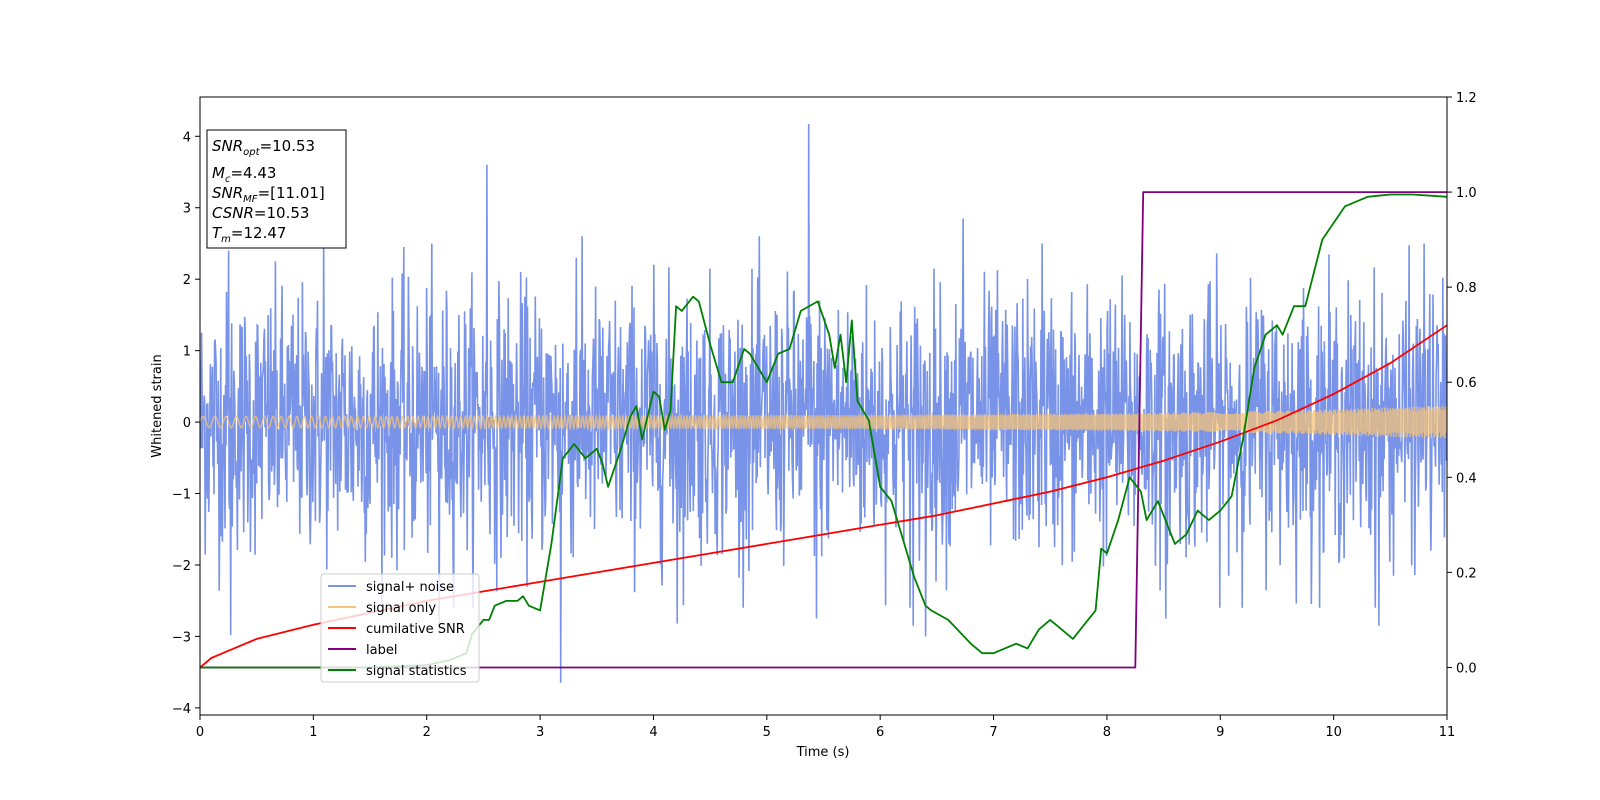 Image resolution: width=1600 pixels, height=800 pixels. Describe the element at coordinates (1220, 732) in the screenshot. I see `x-tick-label: 9` at that location.